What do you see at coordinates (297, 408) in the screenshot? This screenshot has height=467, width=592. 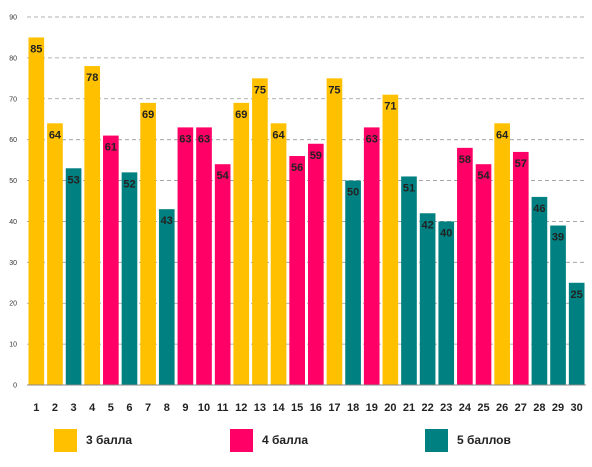 I see `x-tick-label: 15` at bounding box center [297, 408].